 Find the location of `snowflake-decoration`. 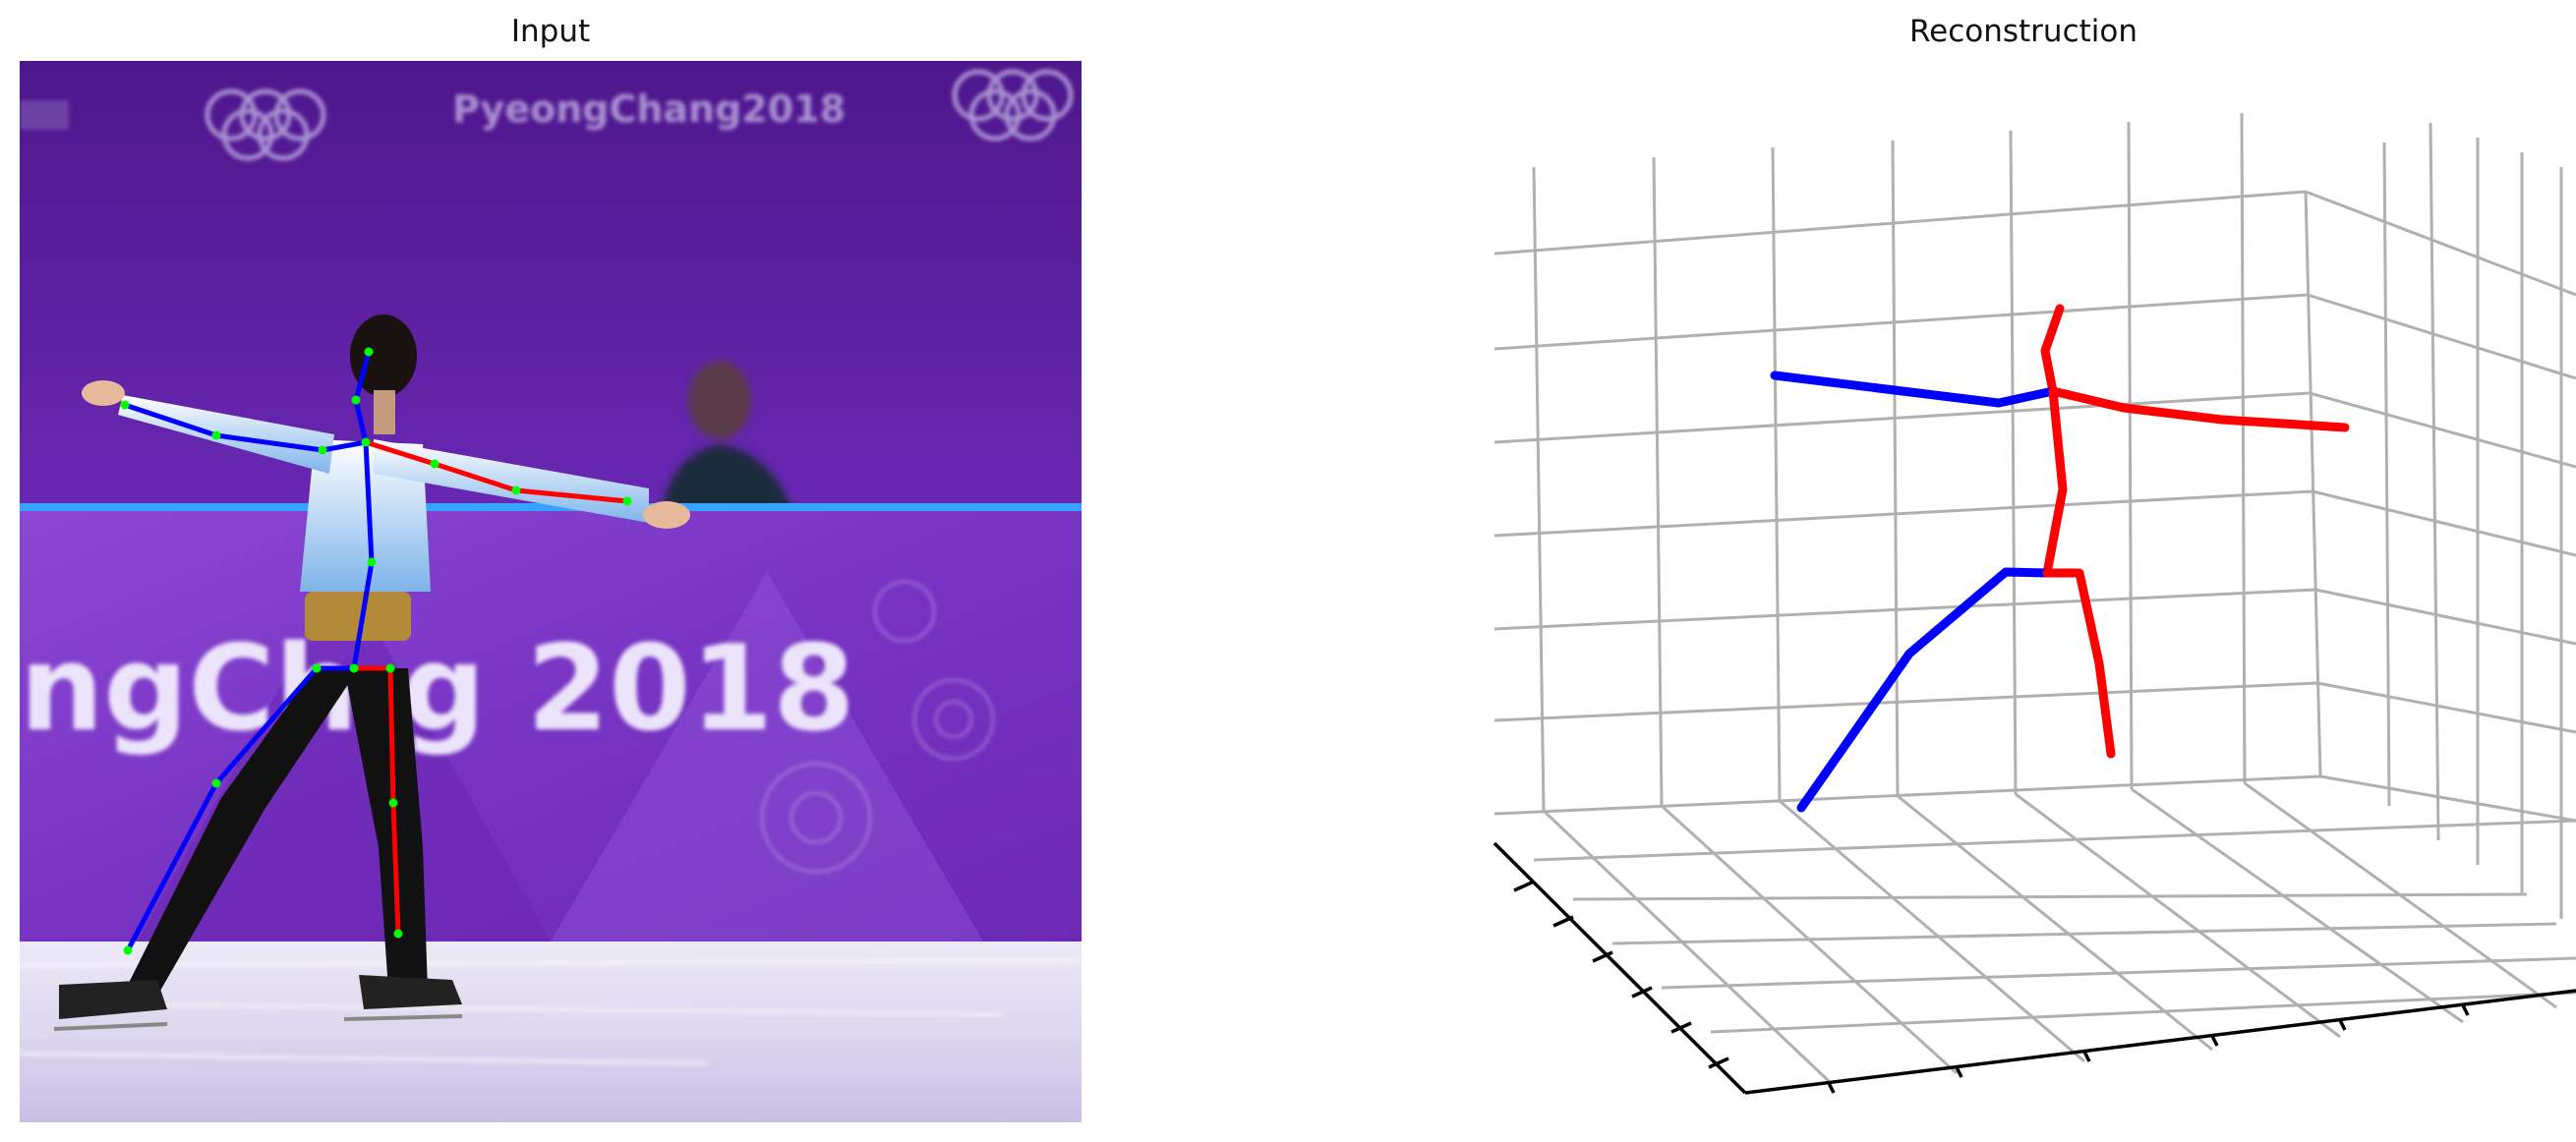

snowflake-decoration is located at coordinates (877, 727).